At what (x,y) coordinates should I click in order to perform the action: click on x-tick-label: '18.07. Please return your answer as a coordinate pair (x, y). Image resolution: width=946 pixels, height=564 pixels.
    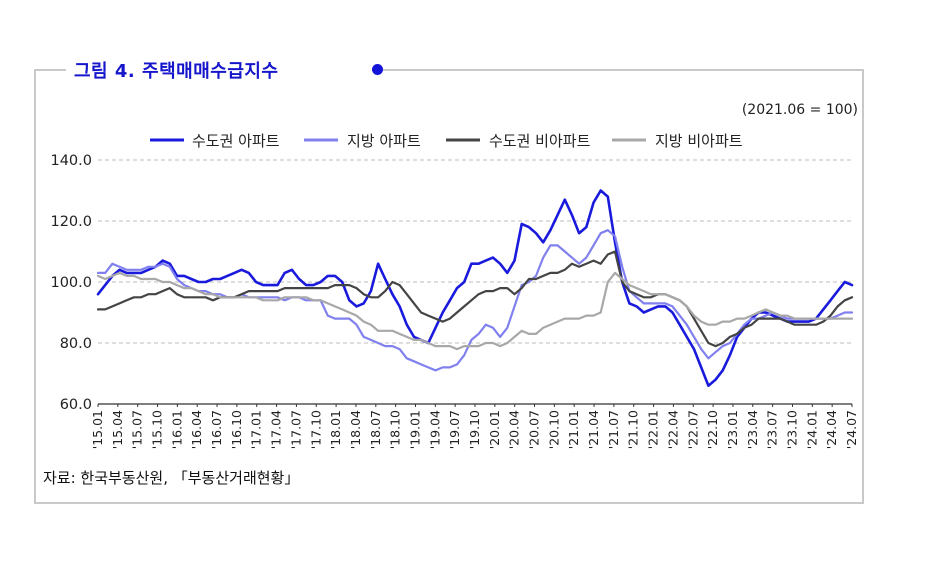
    Looking at the image, I should click on (375, 429).